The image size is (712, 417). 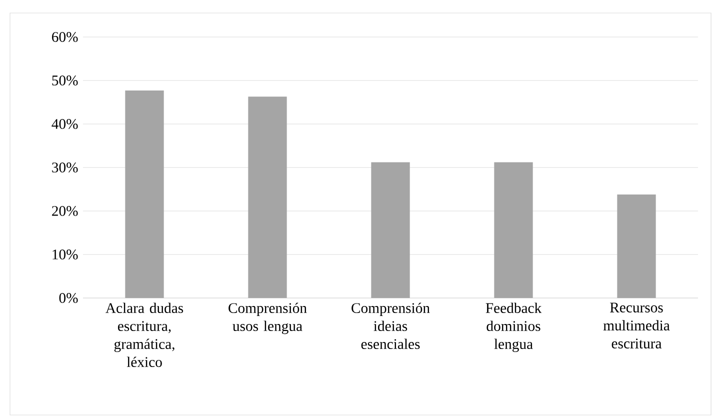 I want to click on y-tick-label: 40%, so click(x=65, y=124).